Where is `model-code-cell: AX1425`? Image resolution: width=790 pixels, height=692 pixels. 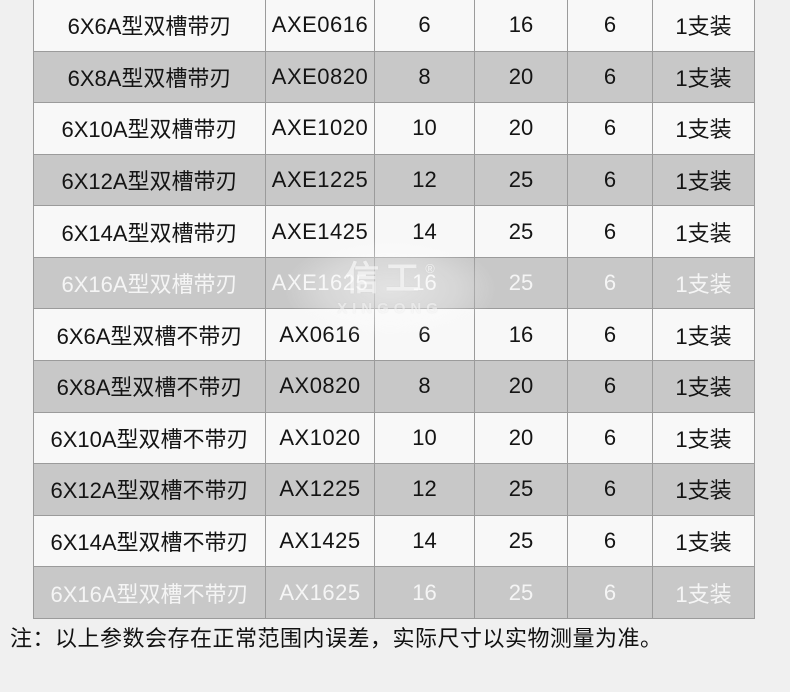
model-code-cell: AX1425 is located at coordinates (320, 541).